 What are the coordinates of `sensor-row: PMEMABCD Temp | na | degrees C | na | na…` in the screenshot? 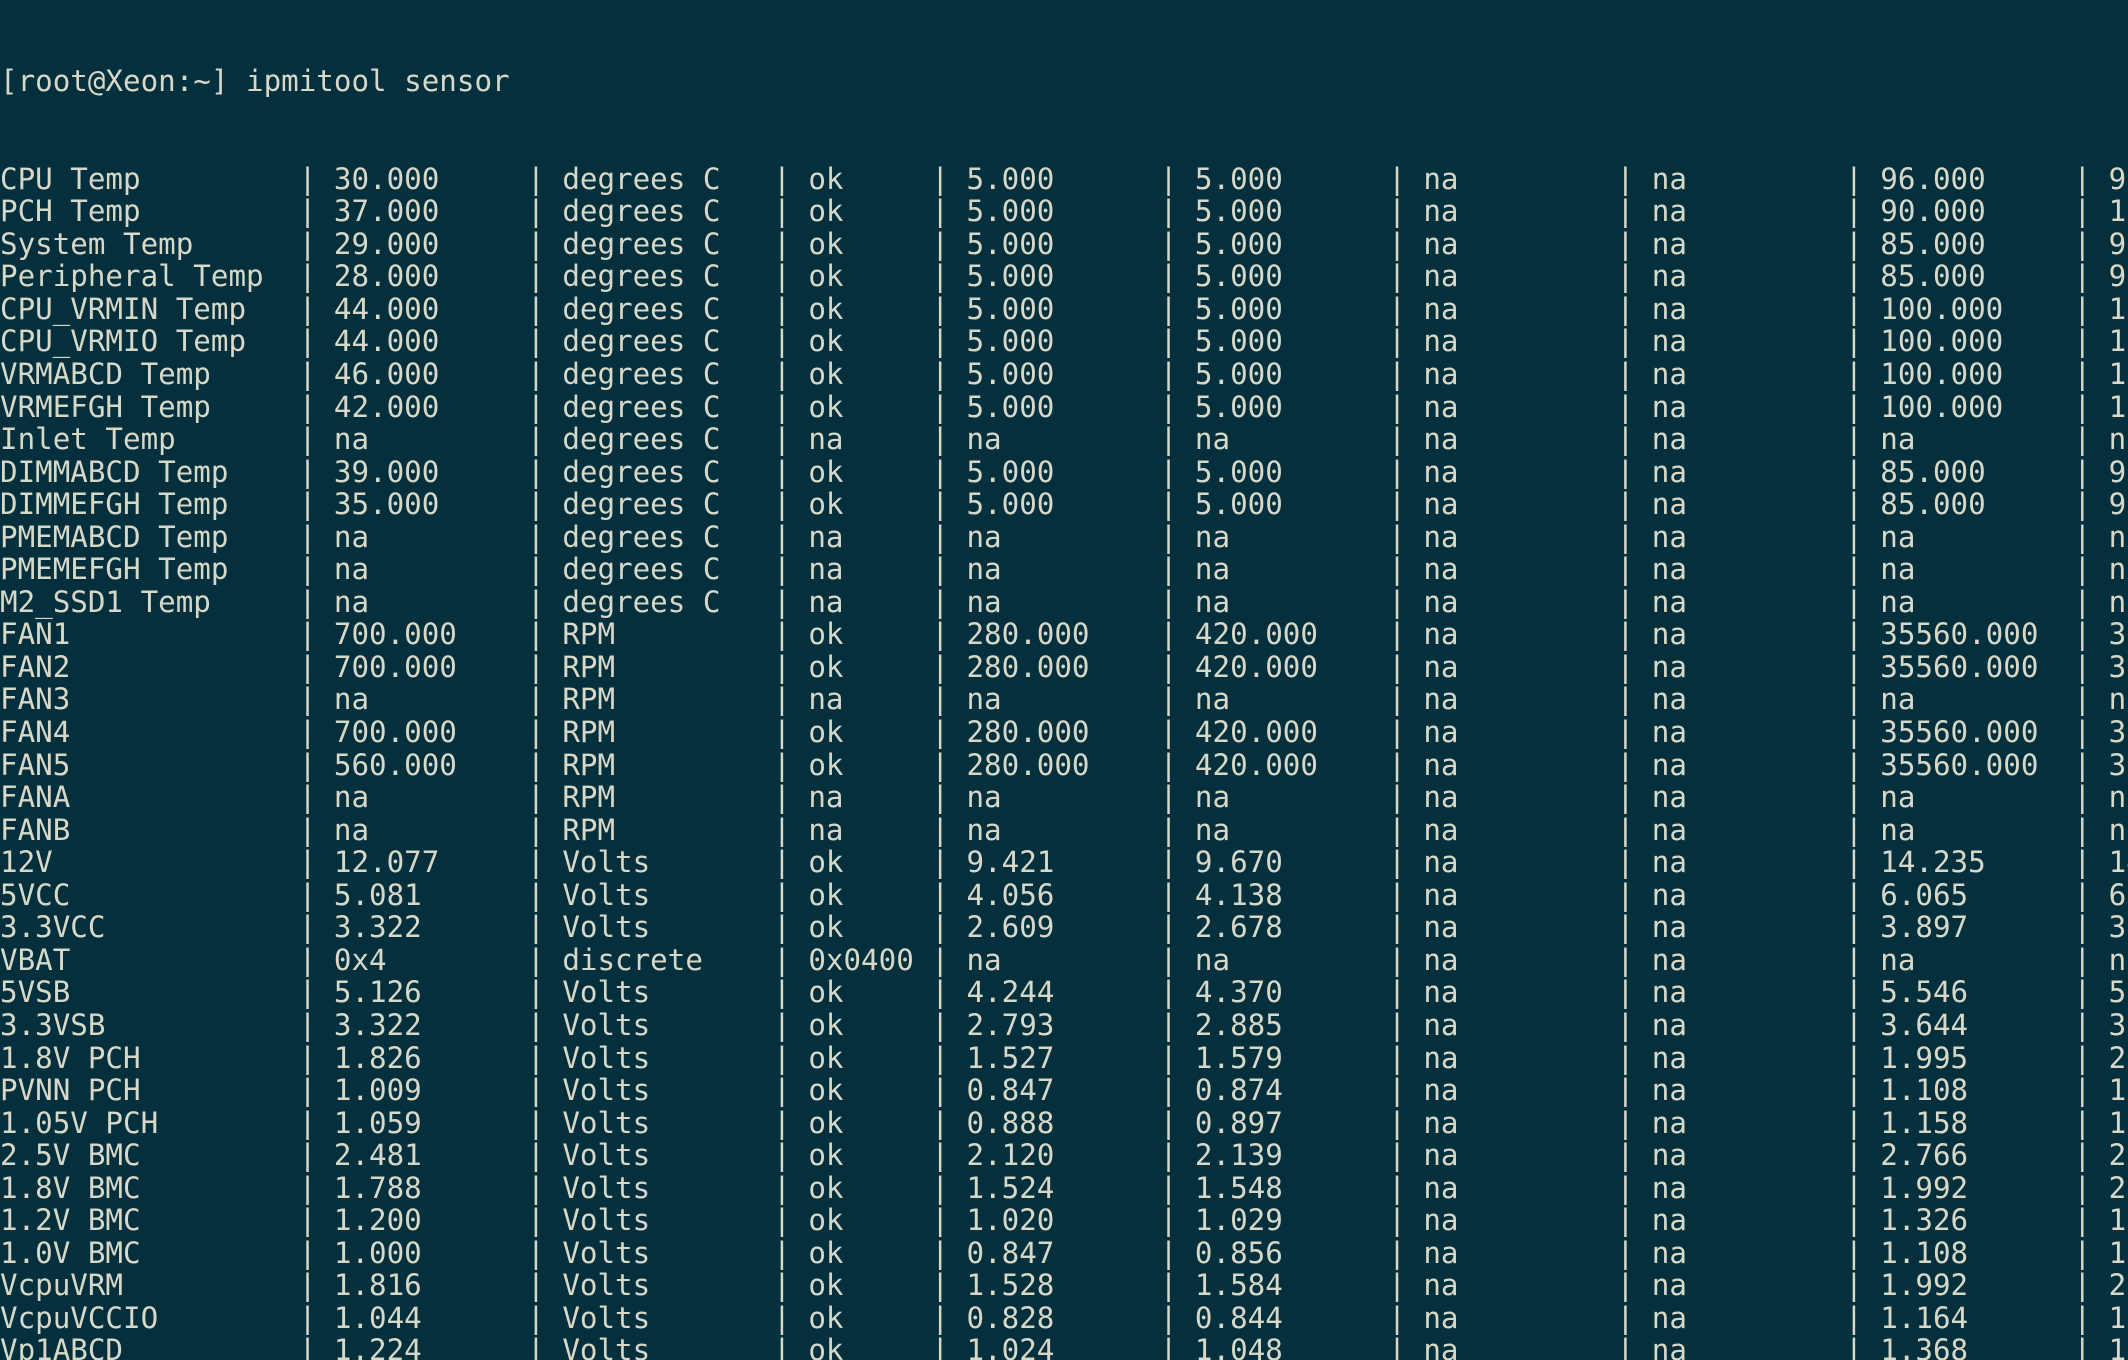 It's located at (1064, 536).